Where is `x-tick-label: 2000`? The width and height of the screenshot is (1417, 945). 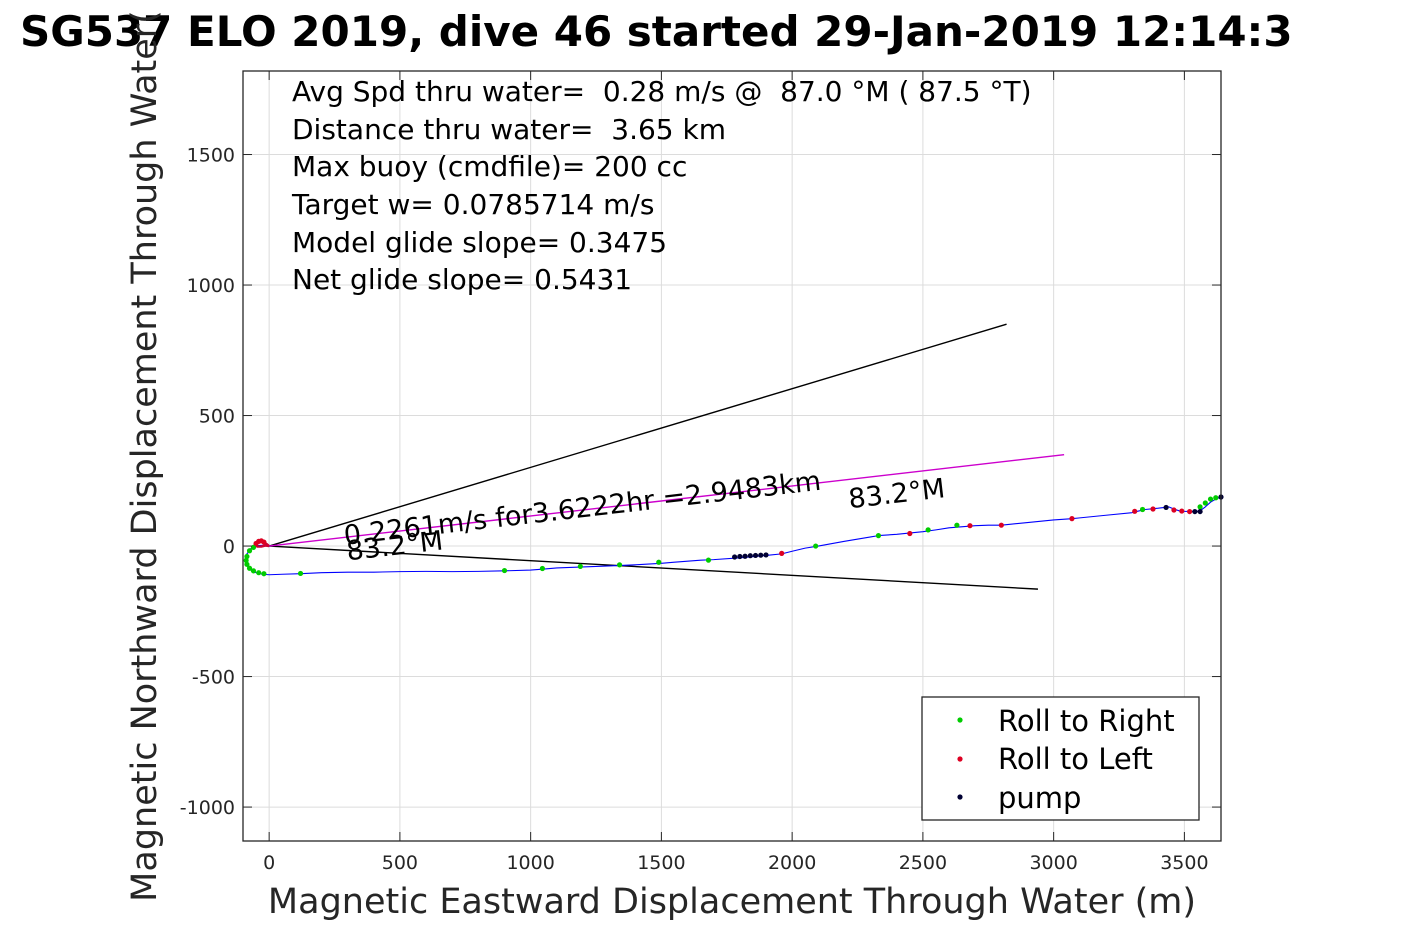 x-tick-label: 2000 is located at coordinates (792, 863).